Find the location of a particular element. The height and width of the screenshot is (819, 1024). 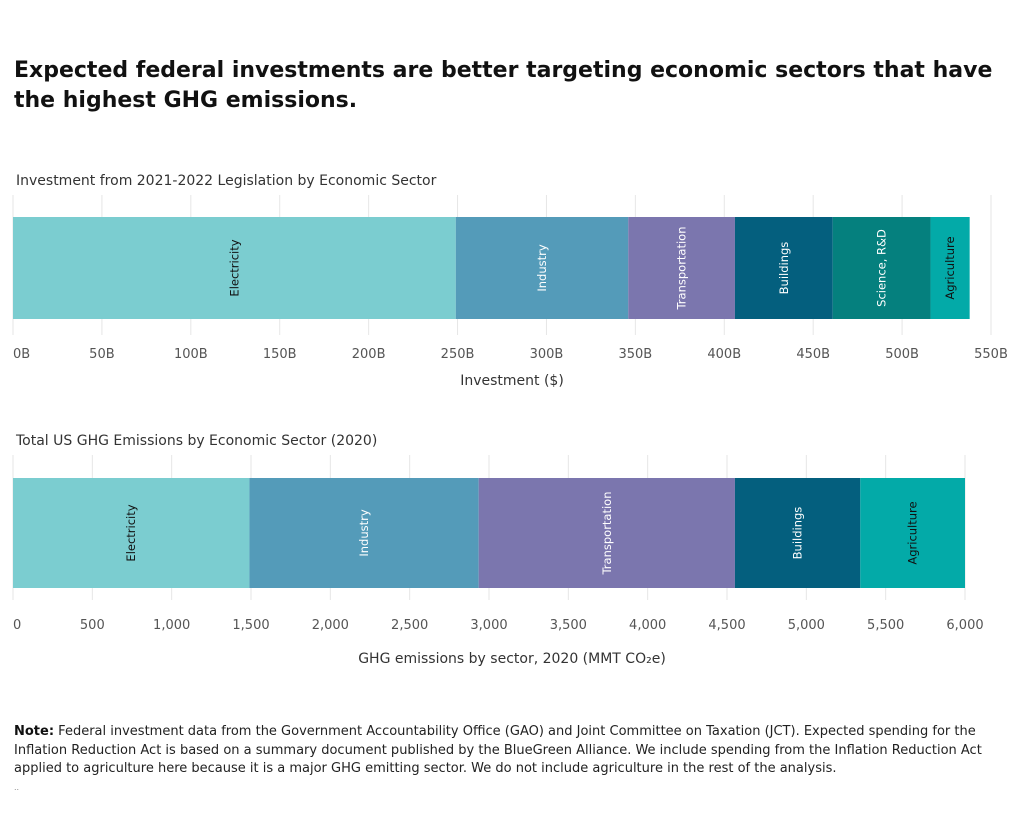

emissions-tick-label: 5,500 is located at coordinates (885, 625).